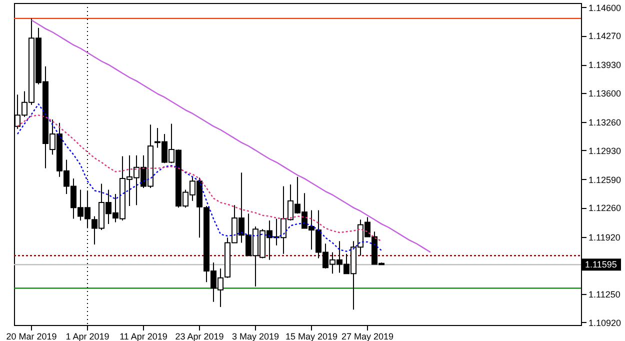 This screenshot has width=625, height=341. I want to click on y-tick-label: 1.13600, so click(605, 93).